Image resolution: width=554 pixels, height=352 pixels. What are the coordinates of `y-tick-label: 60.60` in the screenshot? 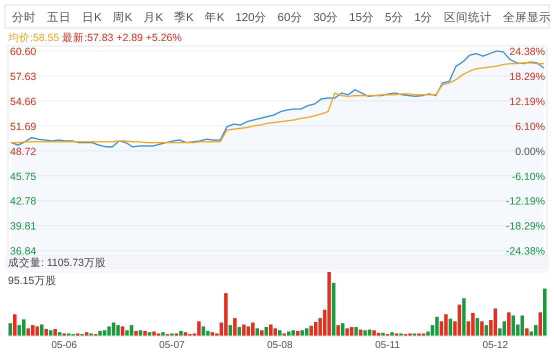 It's located at (23, 52).